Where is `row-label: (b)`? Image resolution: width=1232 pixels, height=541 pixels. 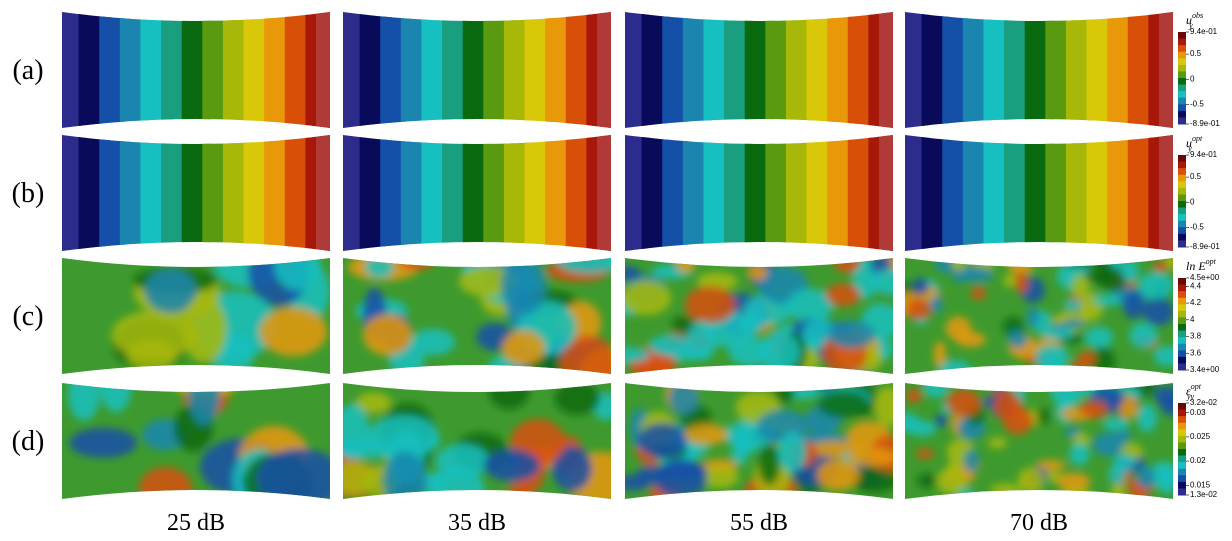
row-label: (b) is located at coordinates (28, 193).